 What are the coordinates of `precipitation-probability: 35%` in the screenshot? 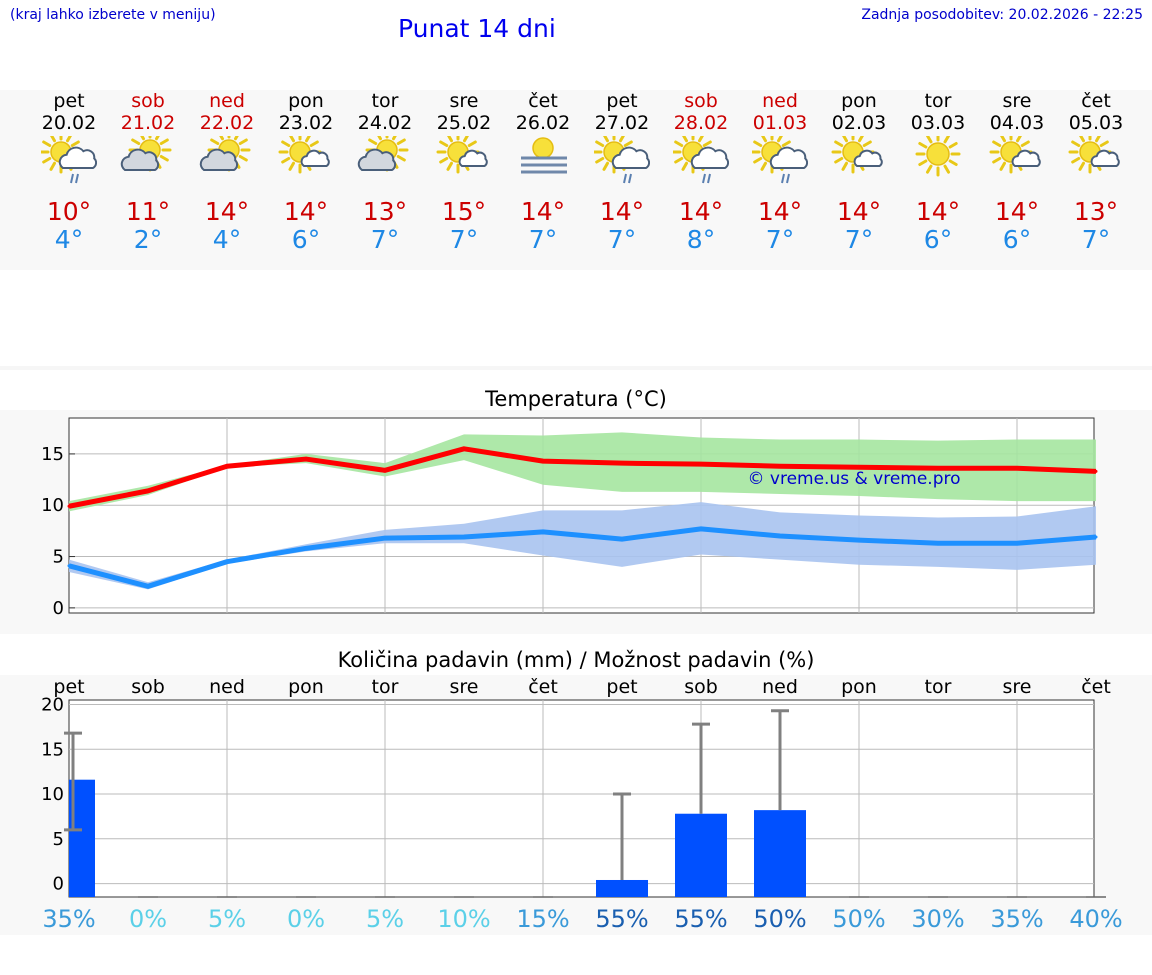 It's located at (1016, 919).